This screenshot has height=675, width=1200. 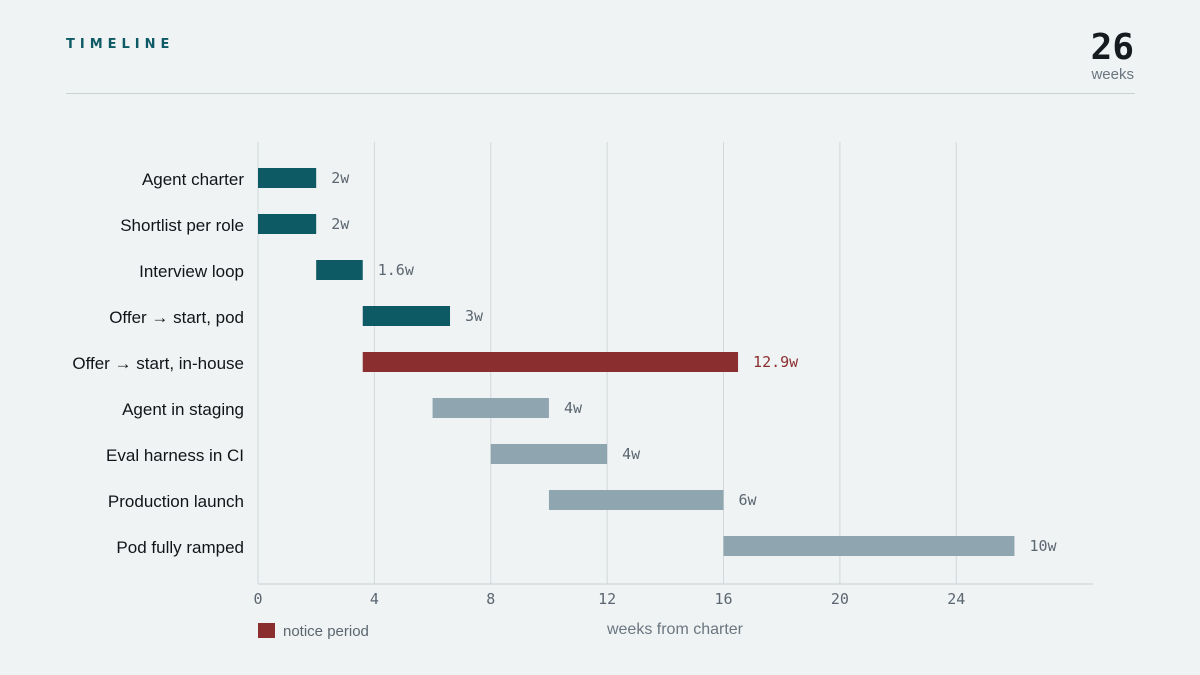 I want to click on x-tick-label: 20, so click(x=840, y=599).